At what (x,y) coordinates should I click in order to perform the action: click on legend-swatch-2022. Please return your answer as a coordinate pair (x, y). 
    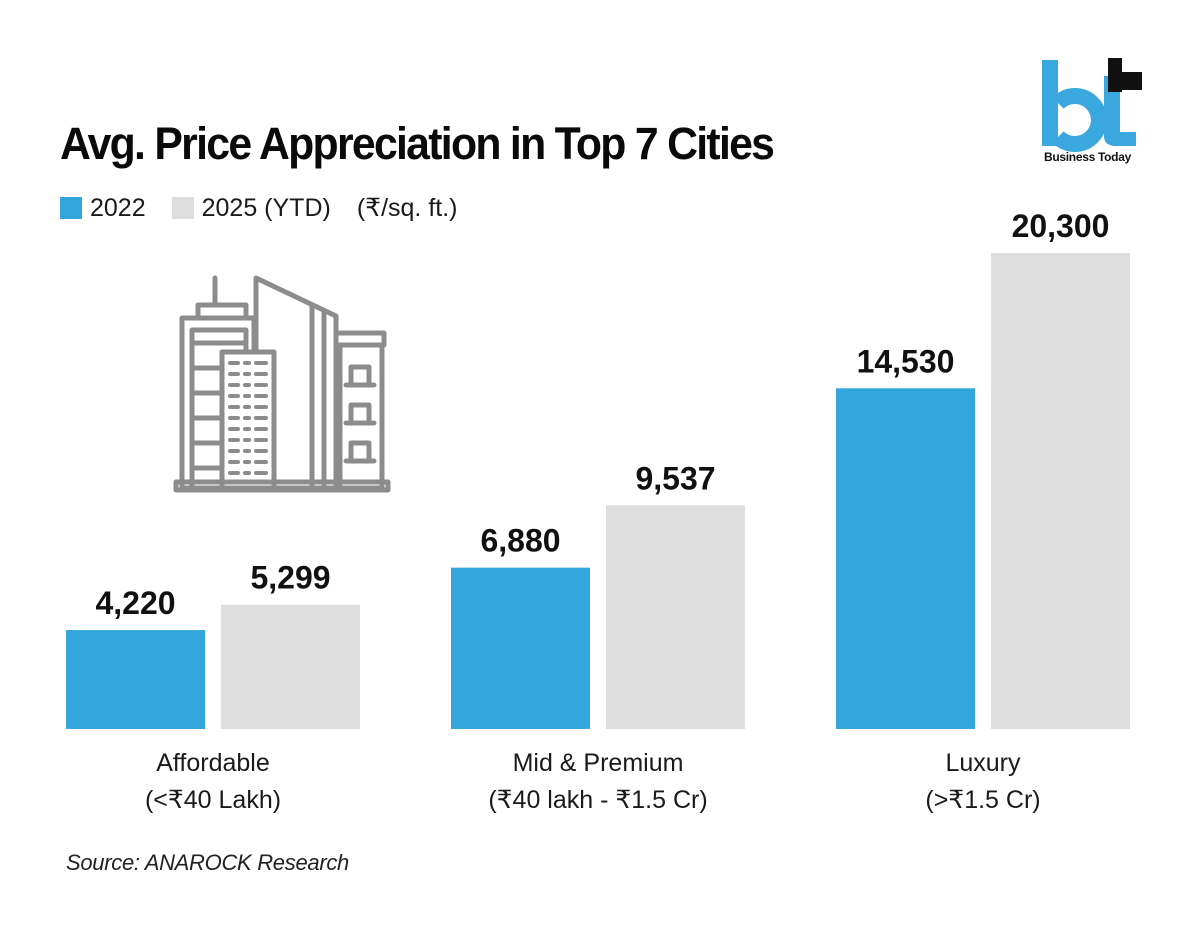
    Looking at the image, I should click on (71, 208).